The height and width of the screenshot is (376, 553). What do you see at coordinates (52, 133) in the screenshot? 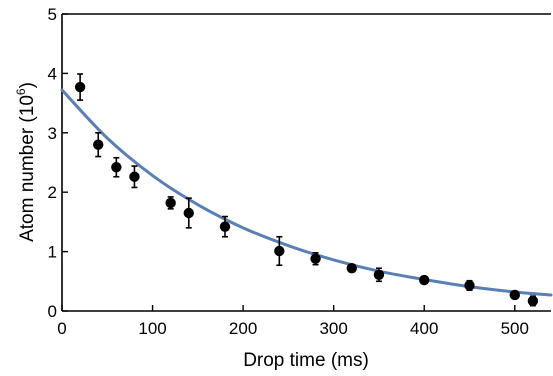
I see `y-tick-label: 3` at bounding box center [52, 133].